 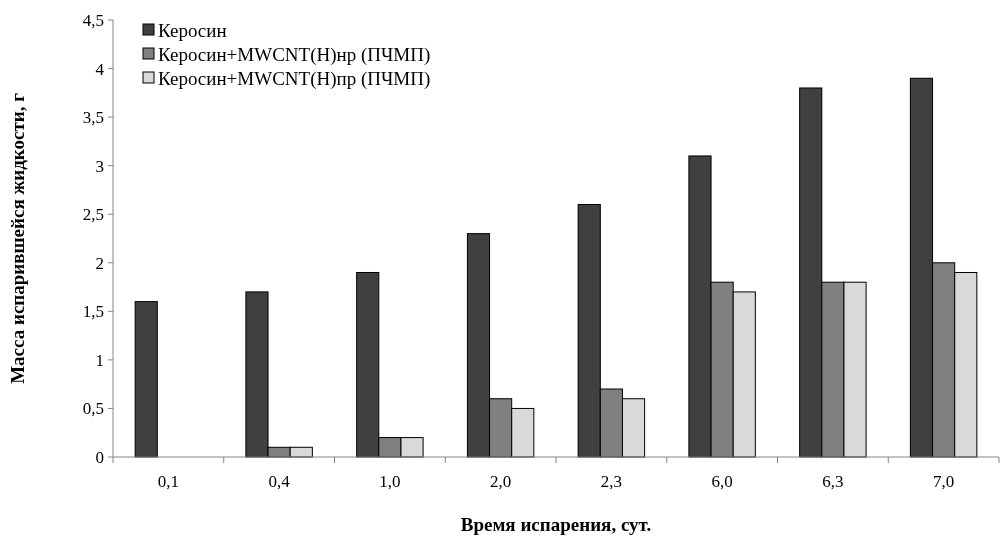 I want to click on y-tick-label: 4,5, so click(x=93, y=20).